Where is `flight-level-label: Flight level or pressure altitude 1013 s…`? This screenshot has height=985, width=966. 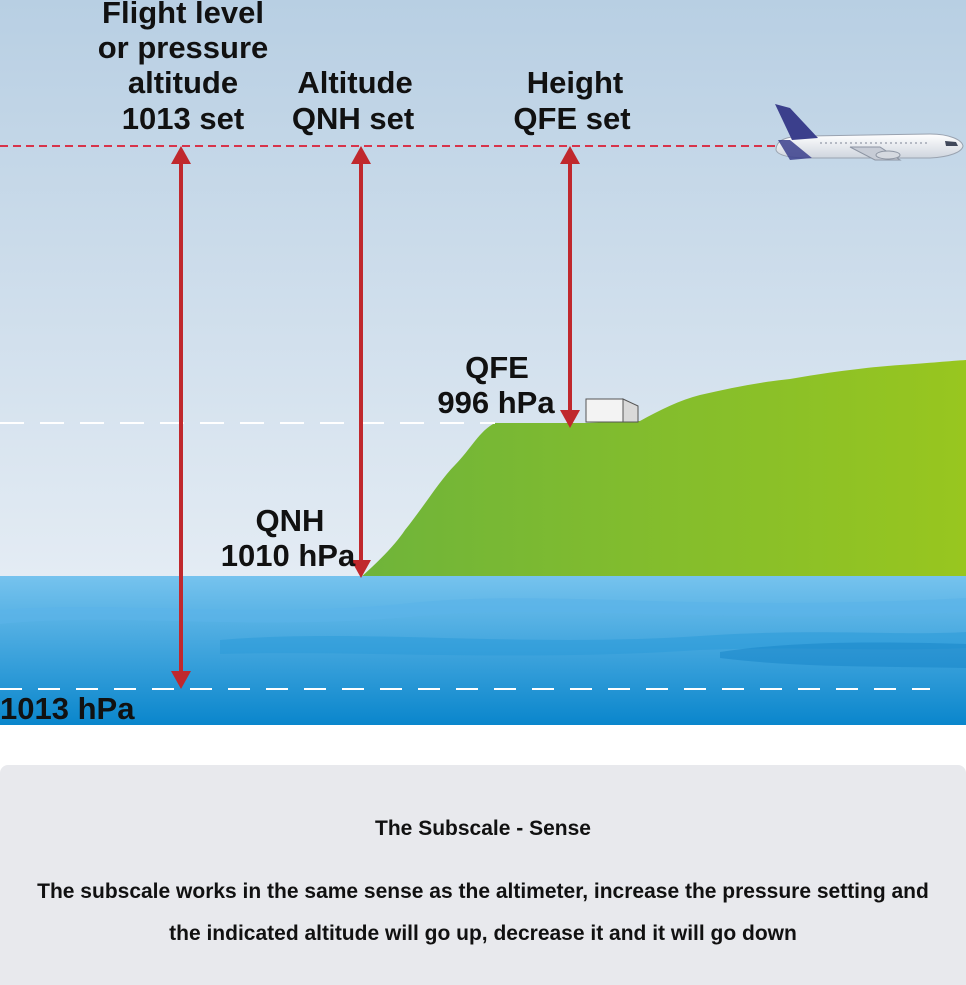 flight-level-label: Flight level or pressure altitude 1013 s… is located at coordinates (183, 68).